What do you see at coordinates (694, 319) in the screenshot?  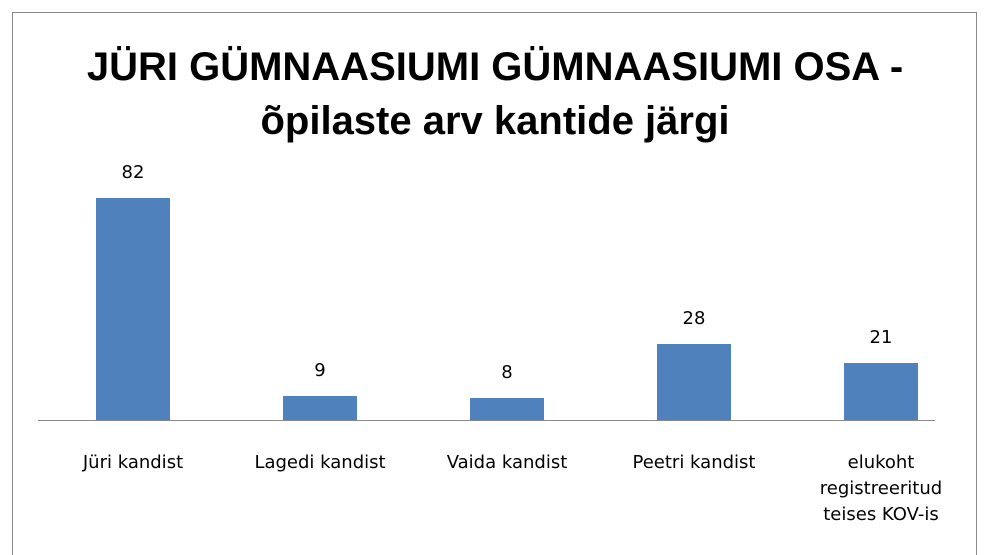 I see `data-label: 28` at bounding box center [694, 319].